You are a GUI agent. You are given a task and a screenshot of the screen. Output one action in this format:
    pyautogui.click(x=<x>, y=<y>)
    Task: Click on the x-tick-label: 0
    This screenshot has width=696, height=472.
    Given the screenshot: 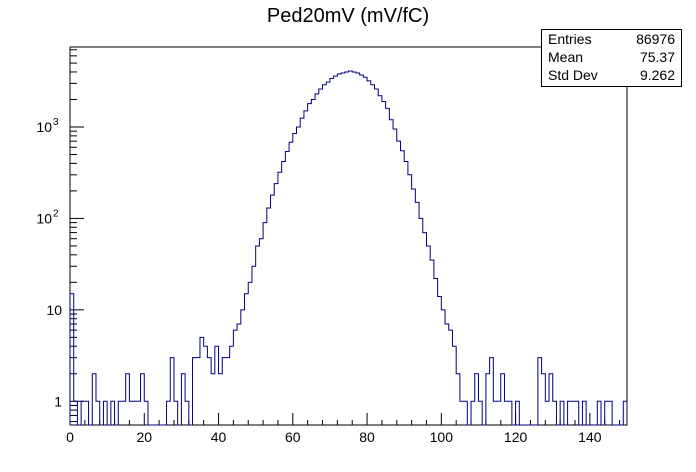 What is the action you would take?
    pyautogui.click(x=70, y=437)
    